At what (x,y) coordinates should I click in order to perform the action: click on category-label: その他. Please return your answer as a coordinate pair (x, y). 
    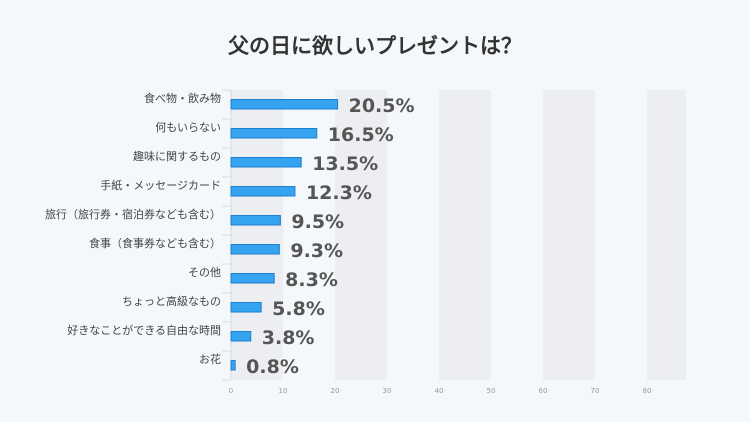
    Looking at the image, I should click on (204, 272).